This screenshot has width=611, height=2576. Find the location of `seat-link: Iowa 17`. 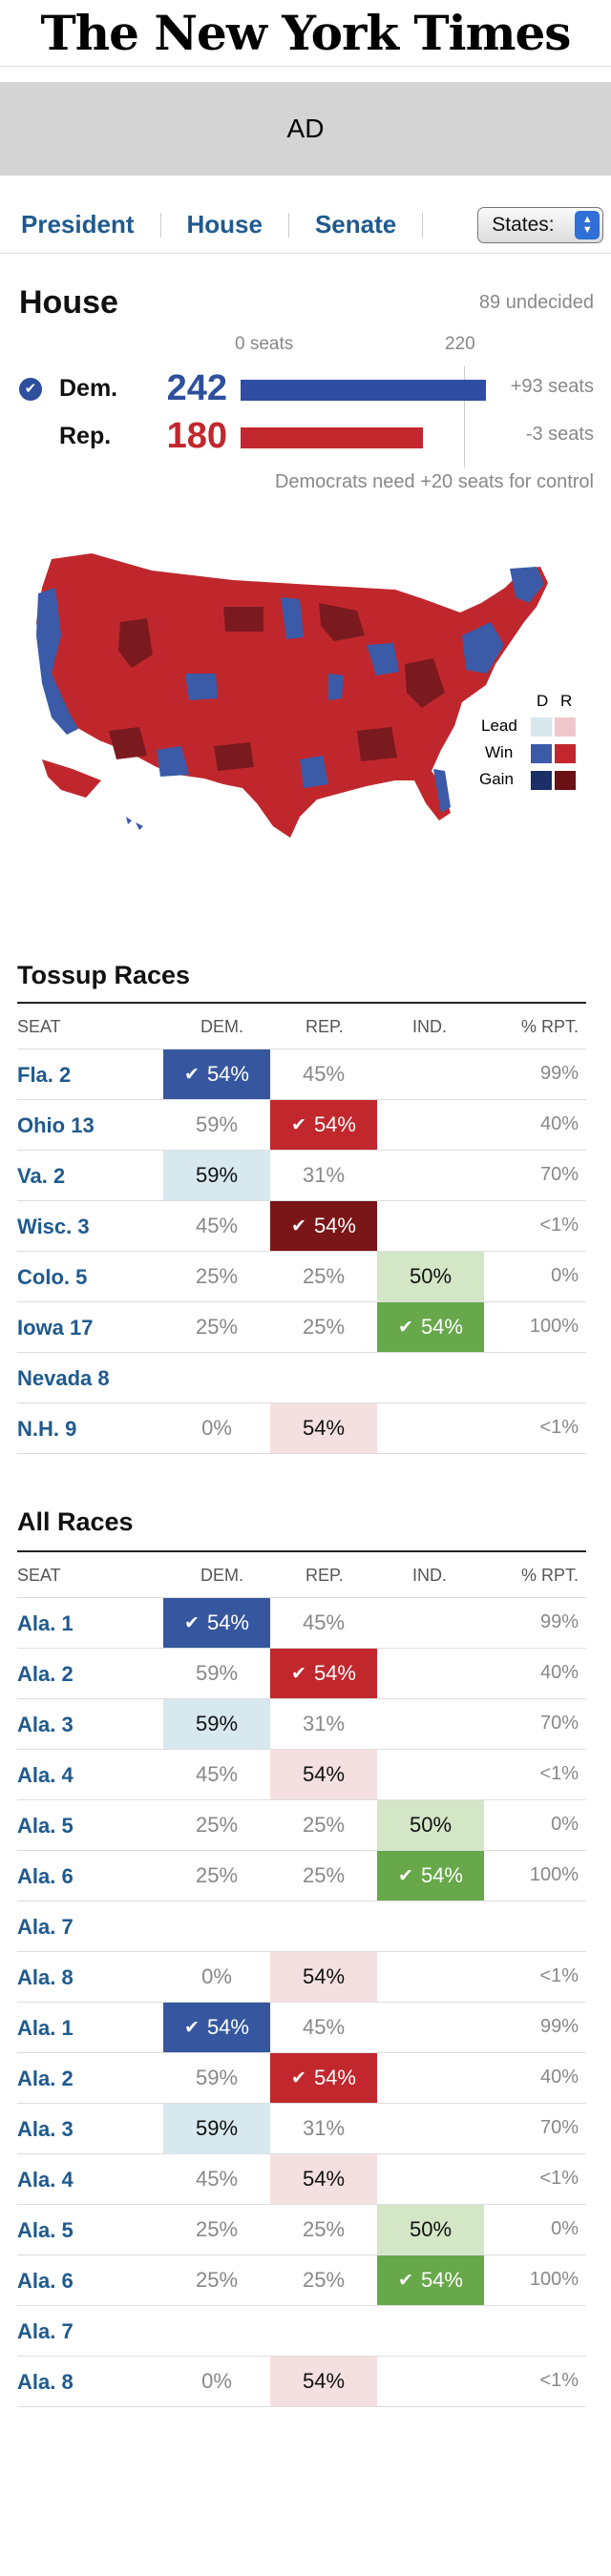

seat-link: Iowa 17 is located at coordinates (56, 1328).